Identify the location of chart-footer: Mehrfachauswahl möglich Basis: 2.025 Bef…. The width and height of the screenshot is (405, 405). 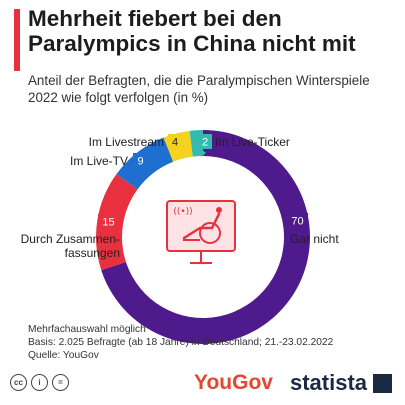
(208, 342).